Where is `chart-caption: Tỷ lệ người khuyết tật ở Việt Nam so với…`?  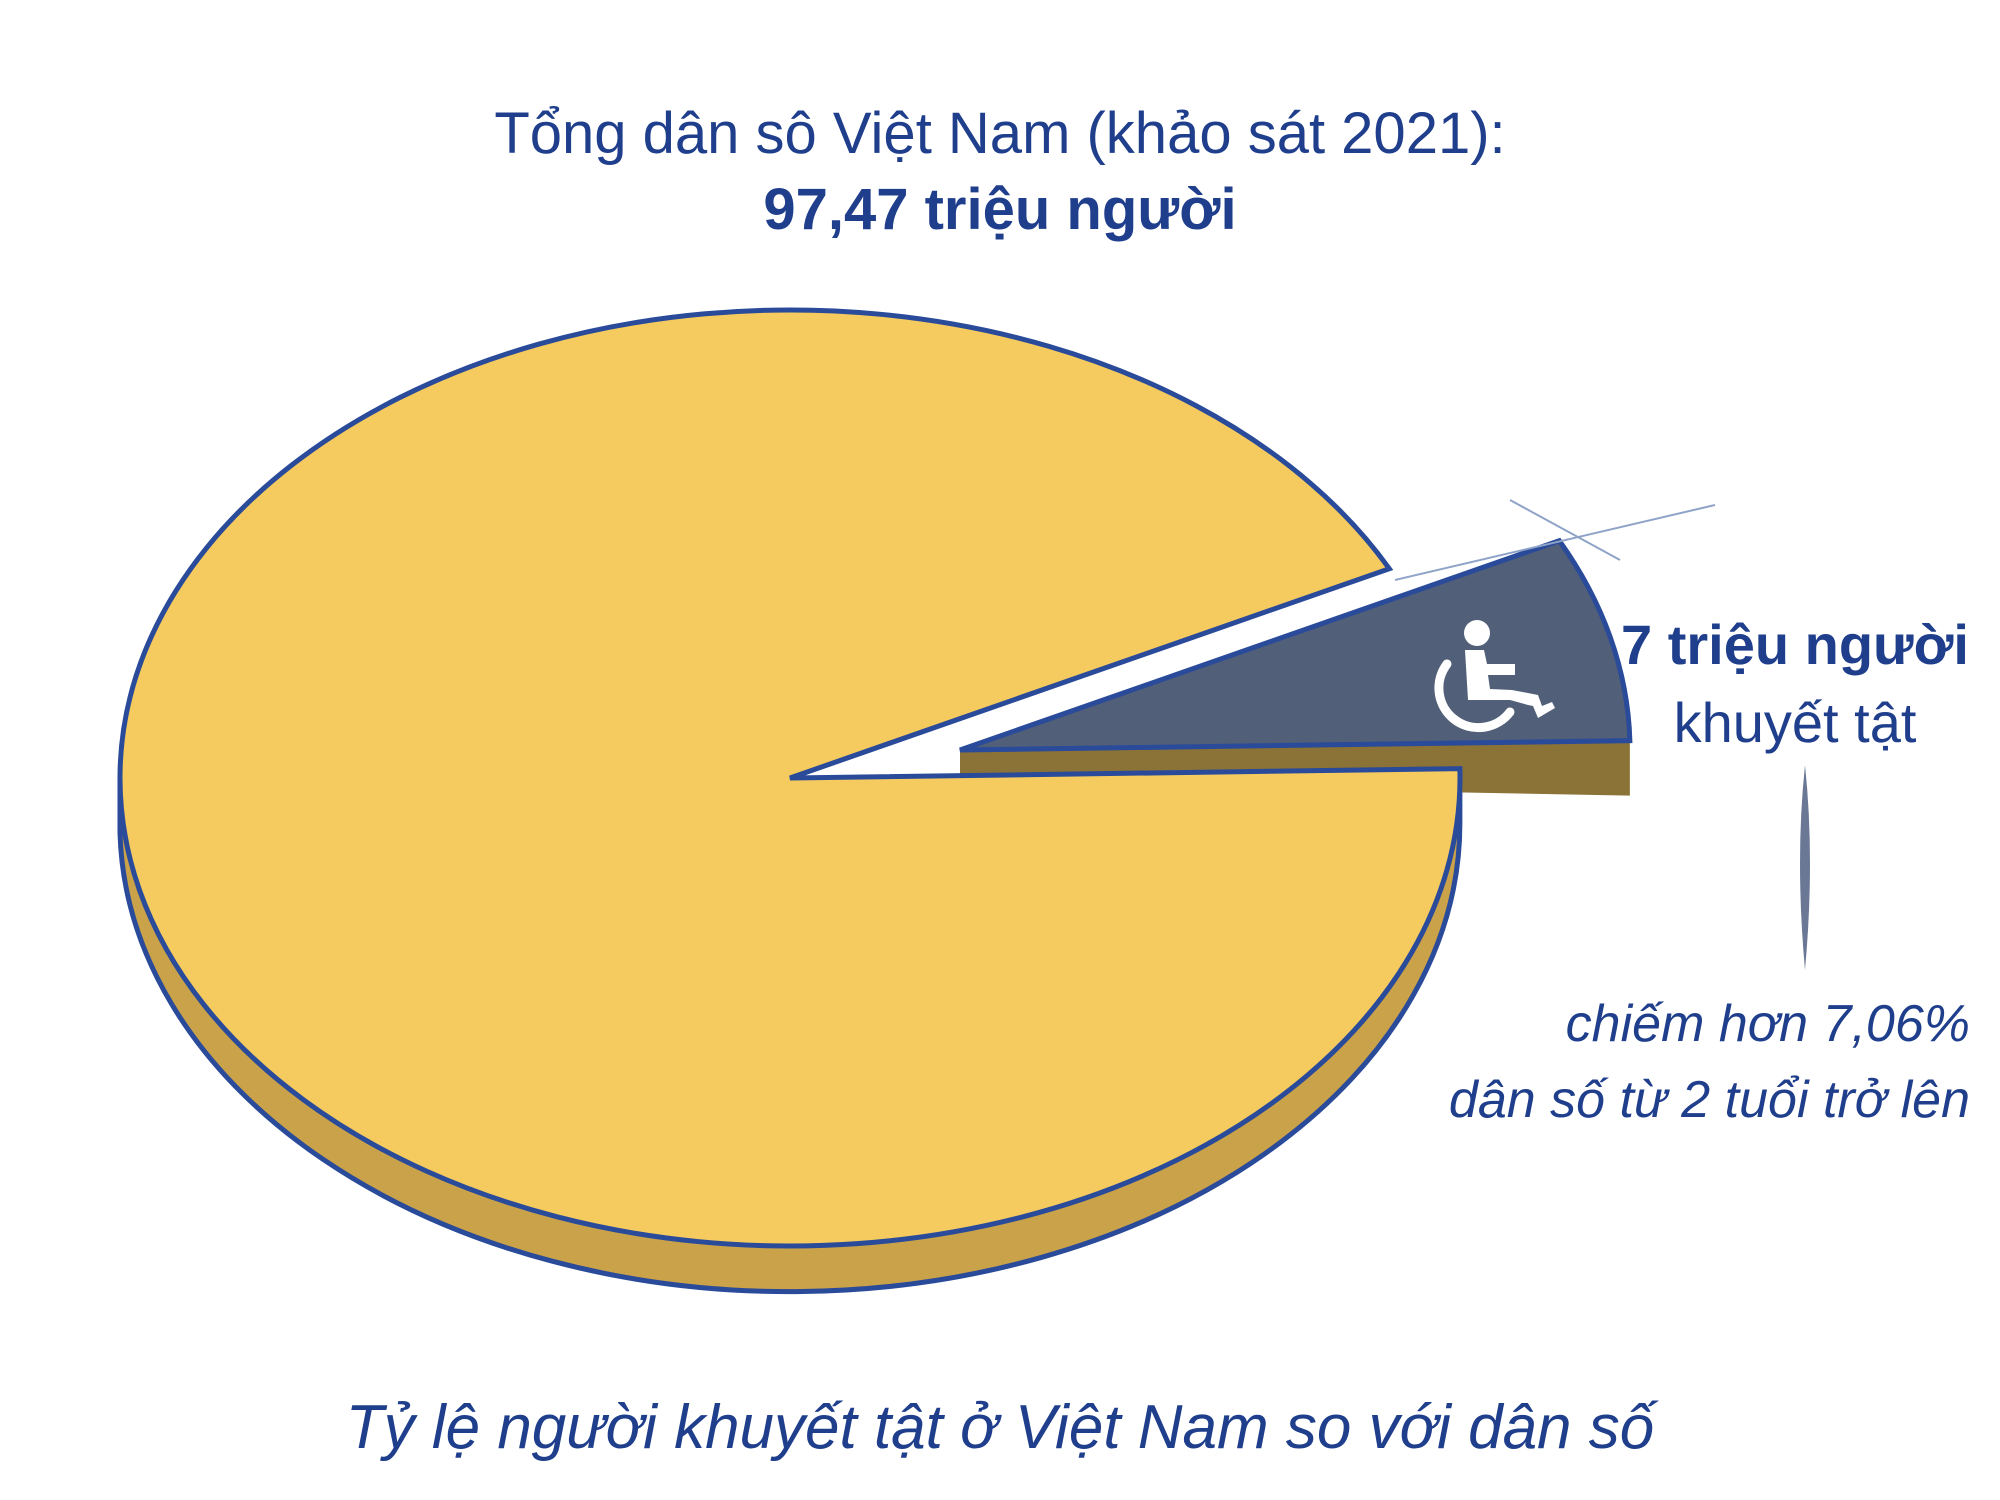 chart-caption: Tỷ lệ người khuyết tật ở Việt Nam so với… is located at coordinates (1000, 1427).